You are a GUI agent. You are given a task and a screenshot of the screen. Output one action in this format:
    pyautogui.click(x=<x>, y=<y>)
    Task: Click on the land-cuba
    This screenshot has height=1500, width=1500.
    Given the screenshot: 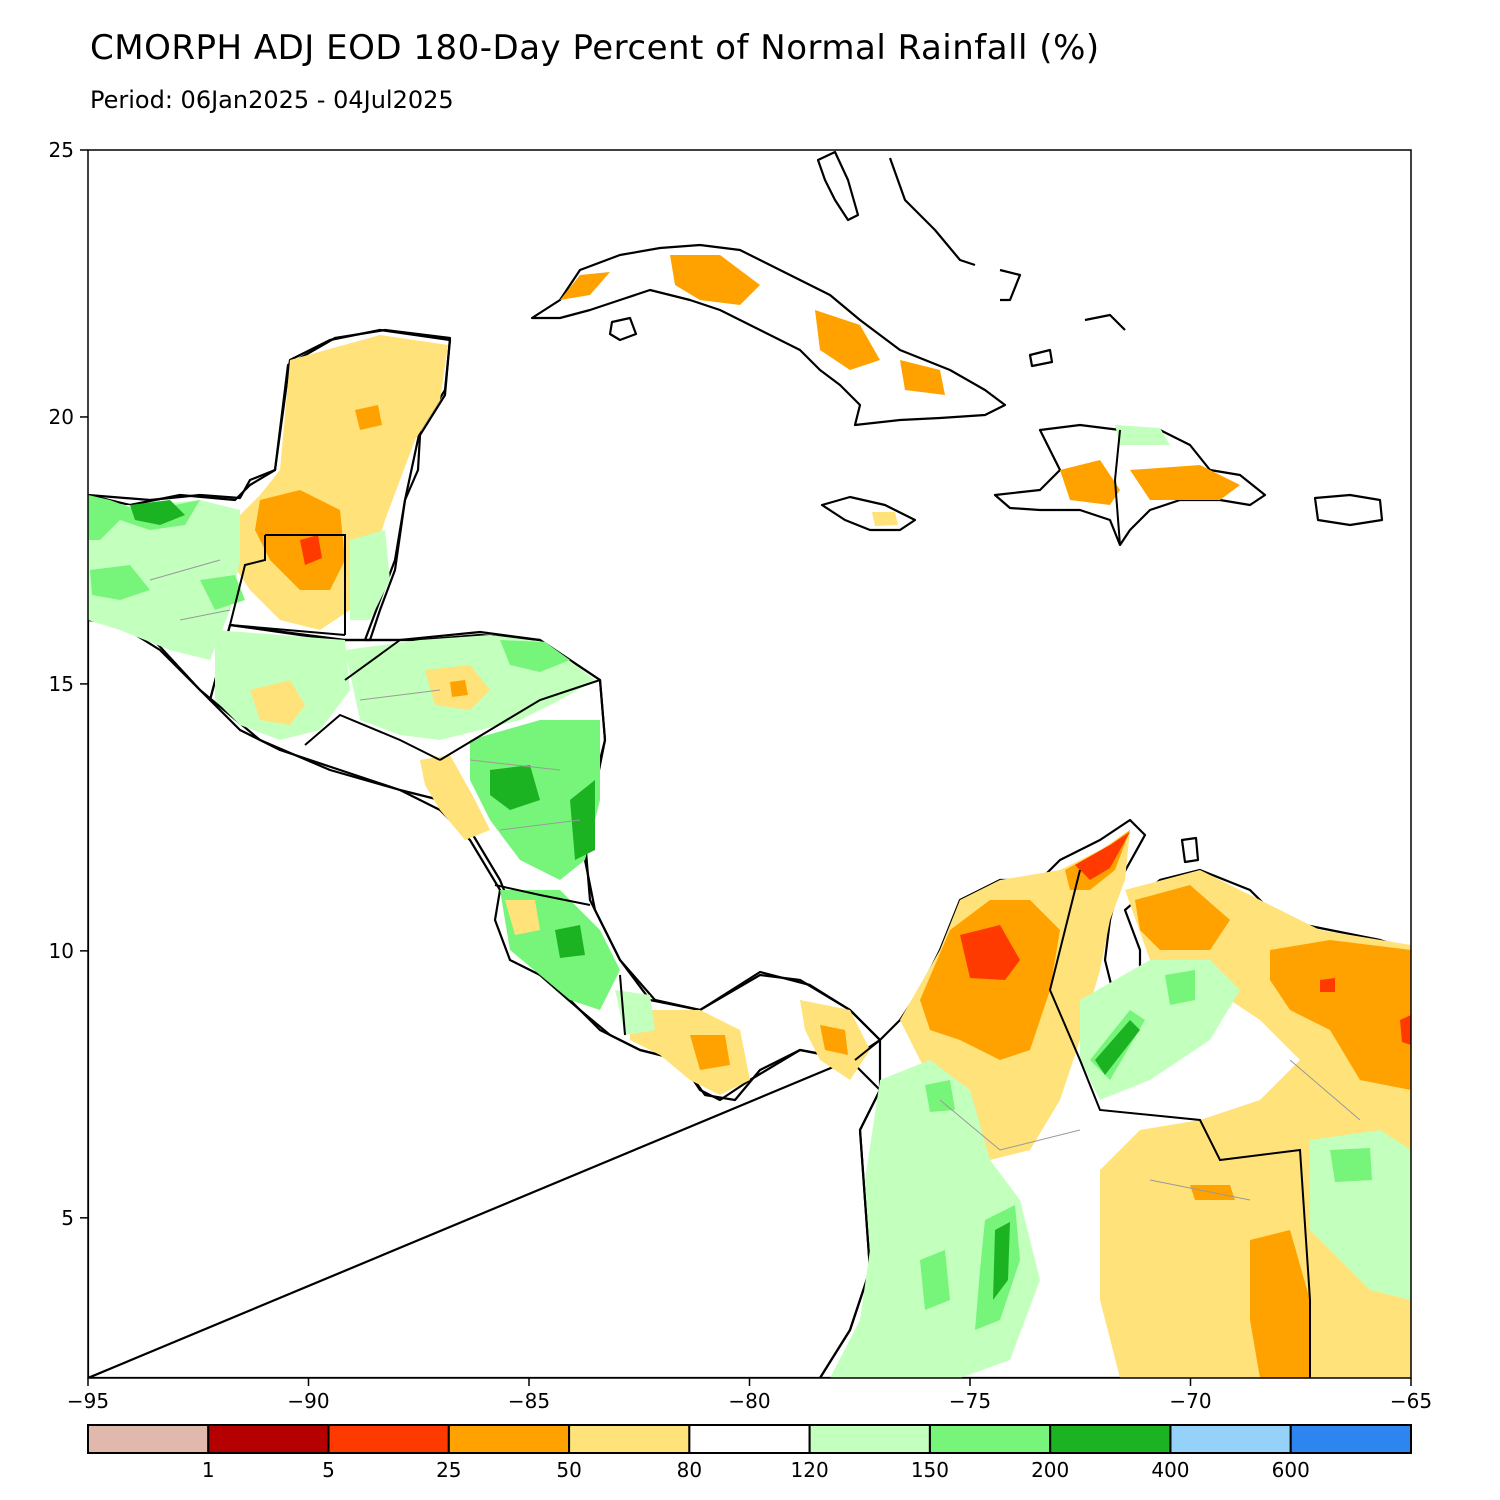 What is the action you would take?
    pyautogui.click(x=768, y=335)
    